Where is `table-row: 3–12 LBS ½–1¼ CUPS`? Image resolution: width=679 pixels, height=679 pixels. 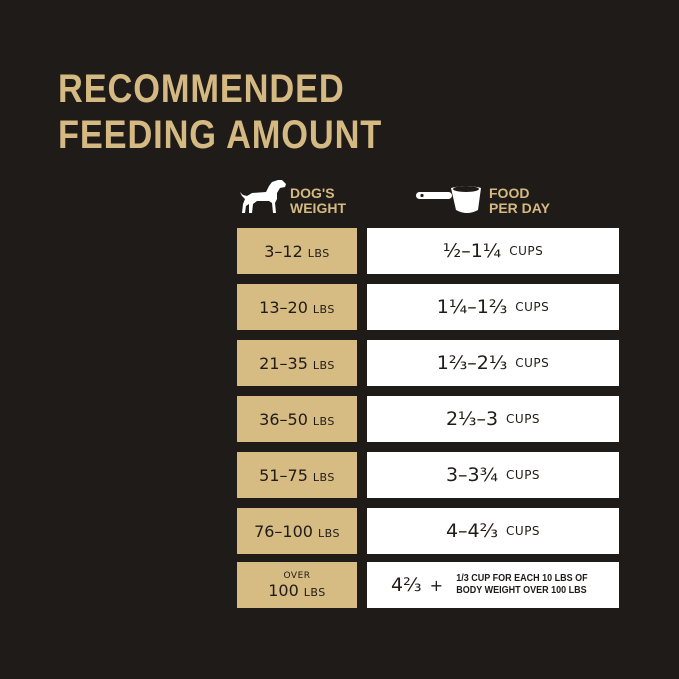
table-row: 3–12 LBS ½–1¼ CUPS is located at coordinates (428, 251).